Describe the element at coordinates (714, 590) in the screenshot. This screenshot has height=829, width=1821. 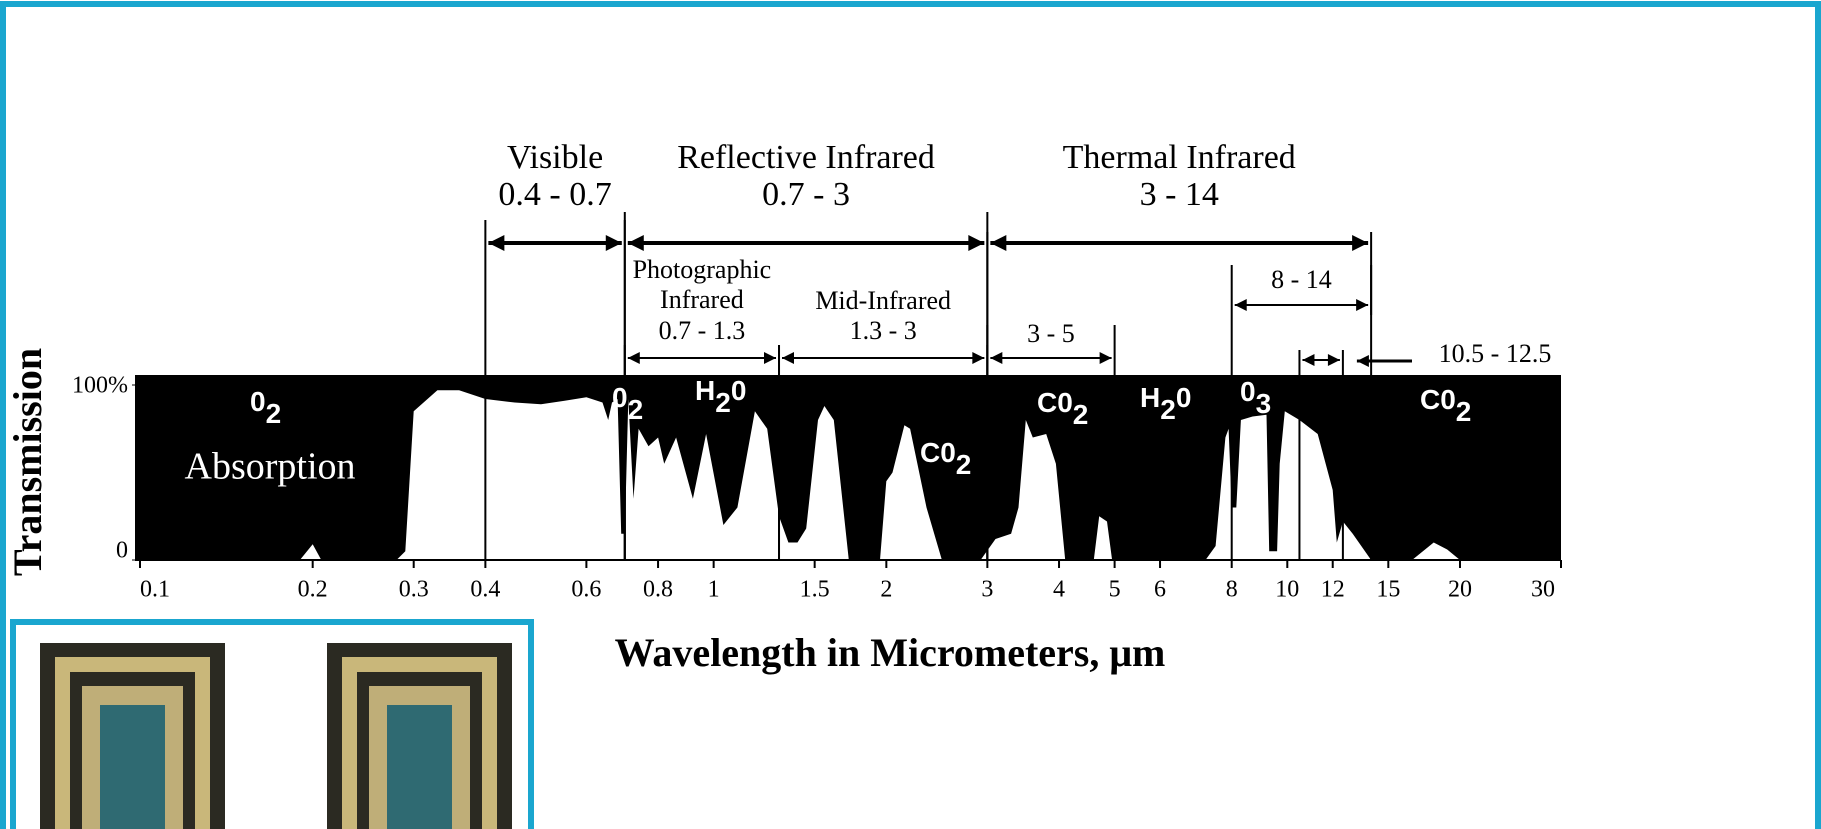
I see `x-tick-label: 1` at that location.